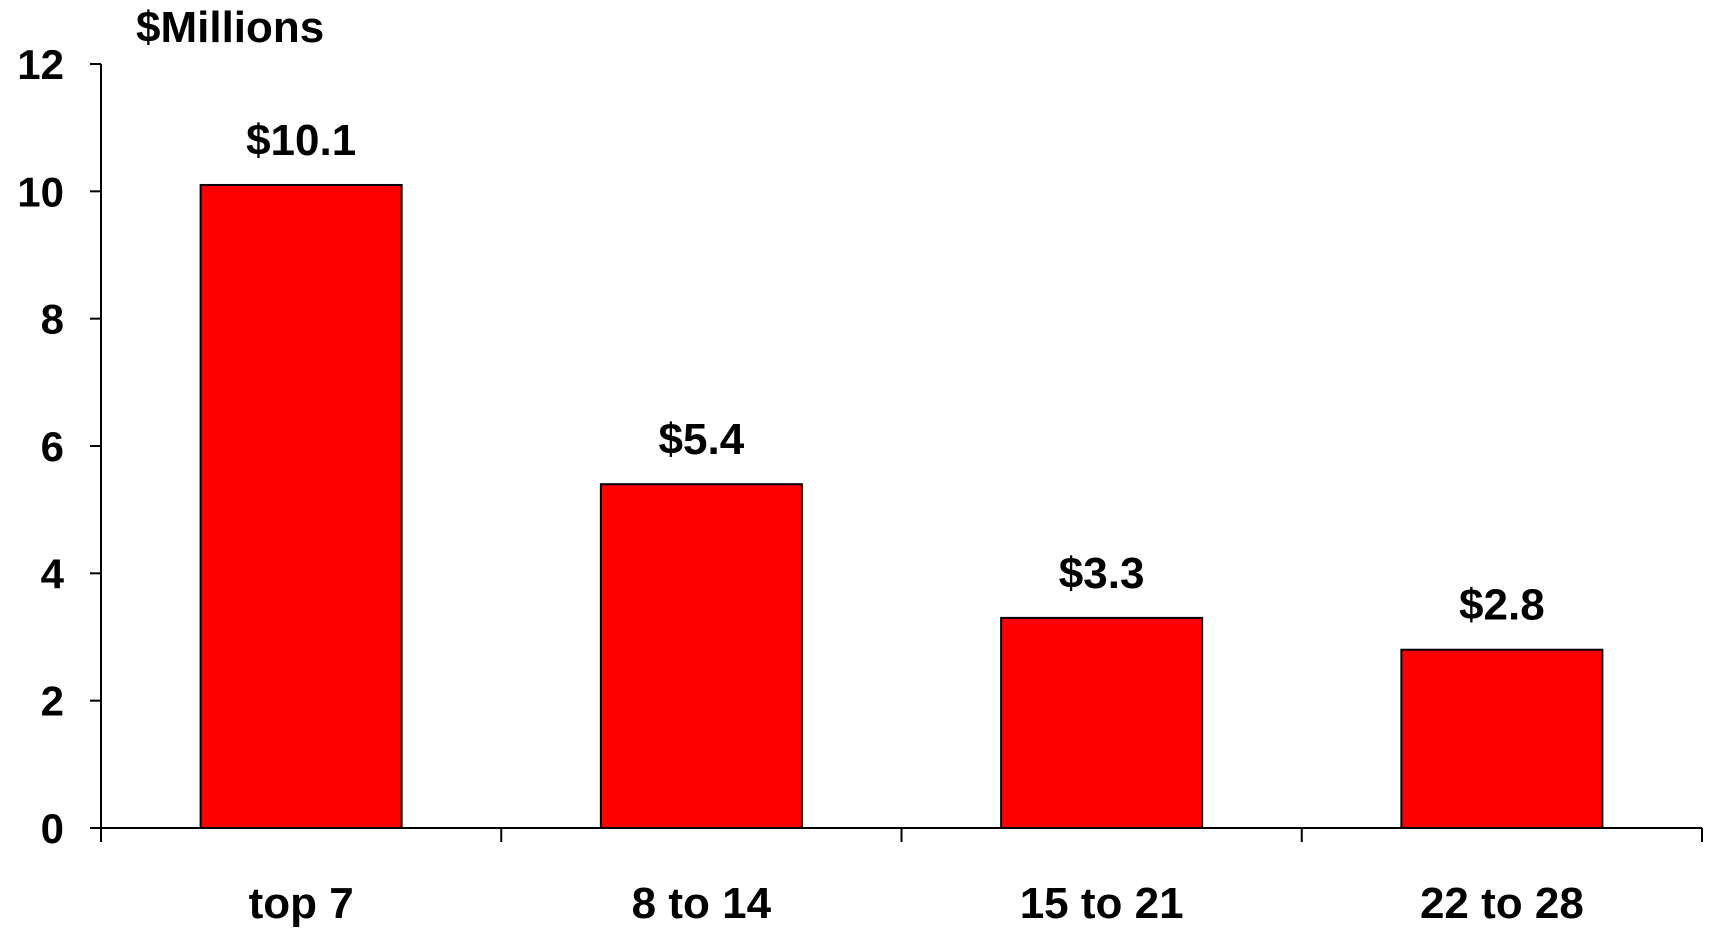 The height and width of the screenshot is (928, 1709). What do you see at coordinates (301, 903) in the screenshot?
I see `category-label: top 7` at bounding box center [301, 903].